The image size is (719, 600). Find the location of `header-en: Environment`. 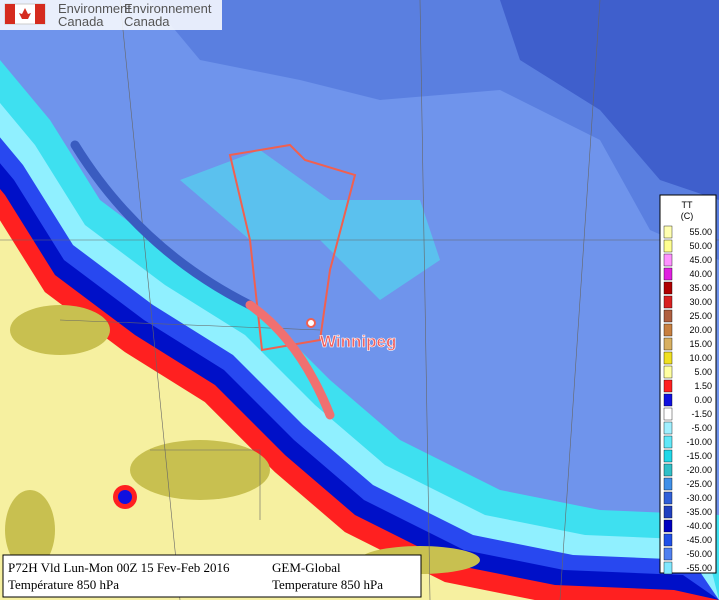

header-en: Environment is located at coordinates (94, 8).